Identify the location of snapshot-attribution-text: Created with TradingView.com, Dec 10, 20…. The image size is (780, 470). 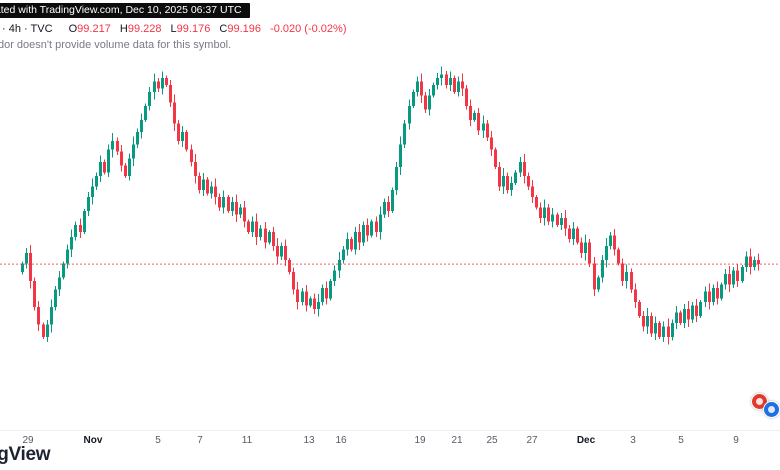
(121, 10).